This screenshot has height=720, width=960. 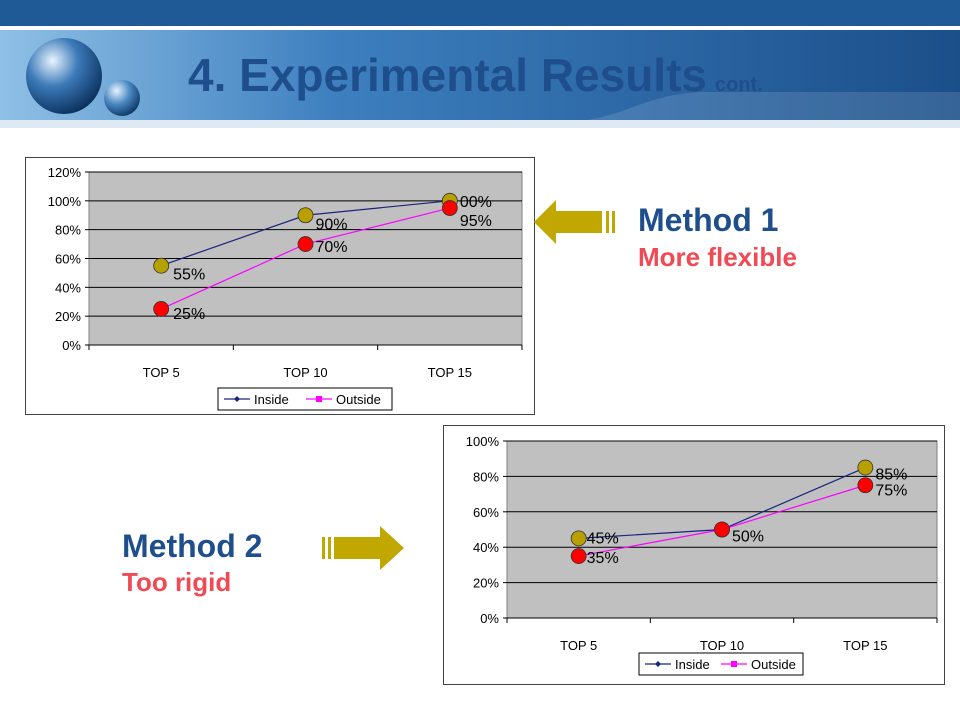 I want to click on data-label-inside: 55%, so click(x=189, y=275).